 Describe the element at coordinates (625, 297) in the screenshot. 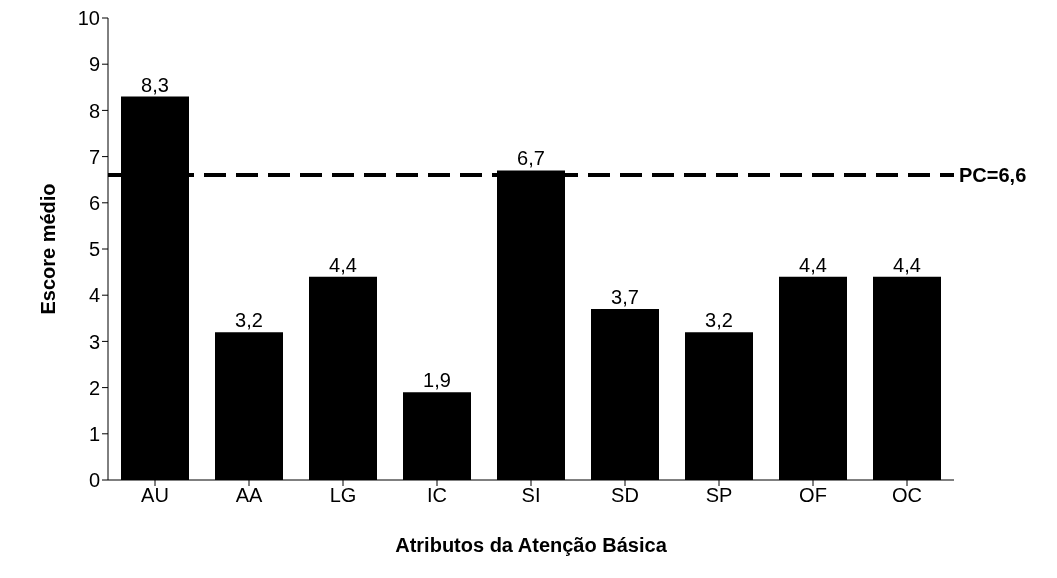

I see `data-label: 3,7` at that location.